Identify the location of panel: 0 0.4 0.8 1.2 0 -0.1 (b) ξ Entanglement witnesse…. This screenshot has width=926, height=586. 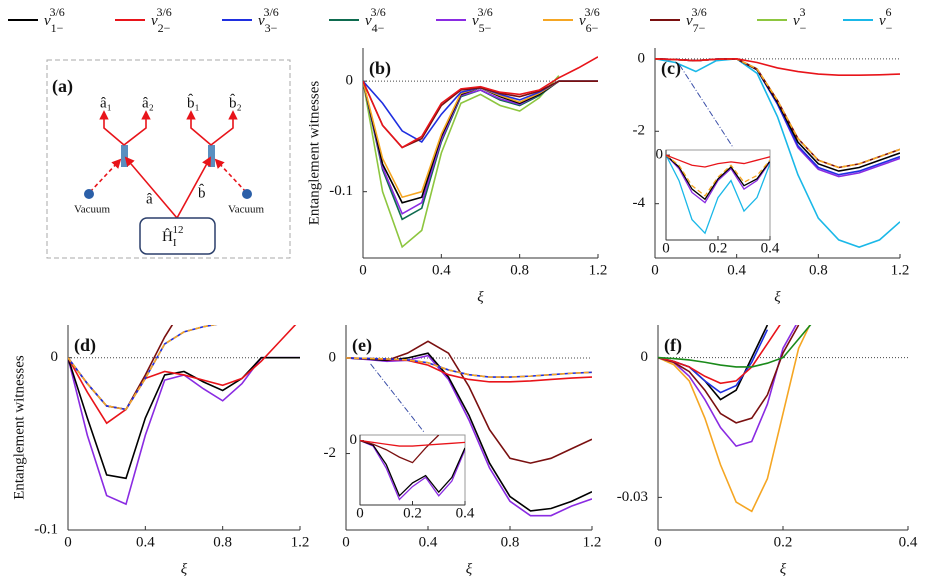
(456, 176).